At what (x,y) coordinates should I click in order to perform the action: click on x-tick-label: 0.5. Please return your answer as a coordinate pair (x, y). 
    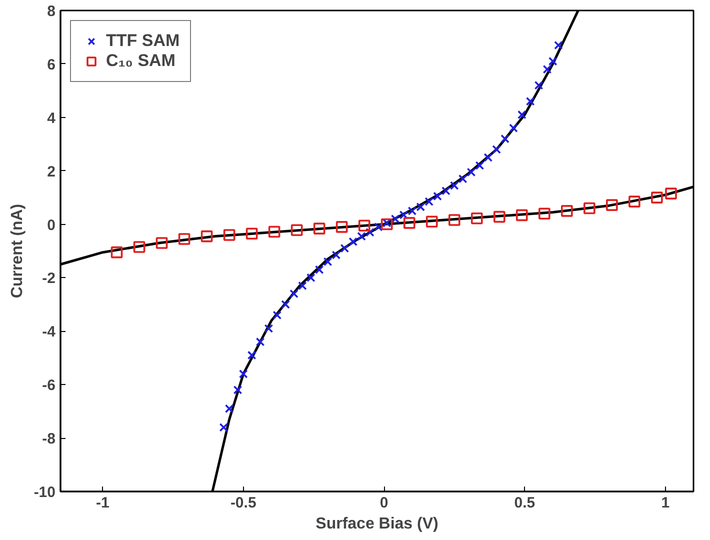
    Looking at the image, I should click on (525, 503).